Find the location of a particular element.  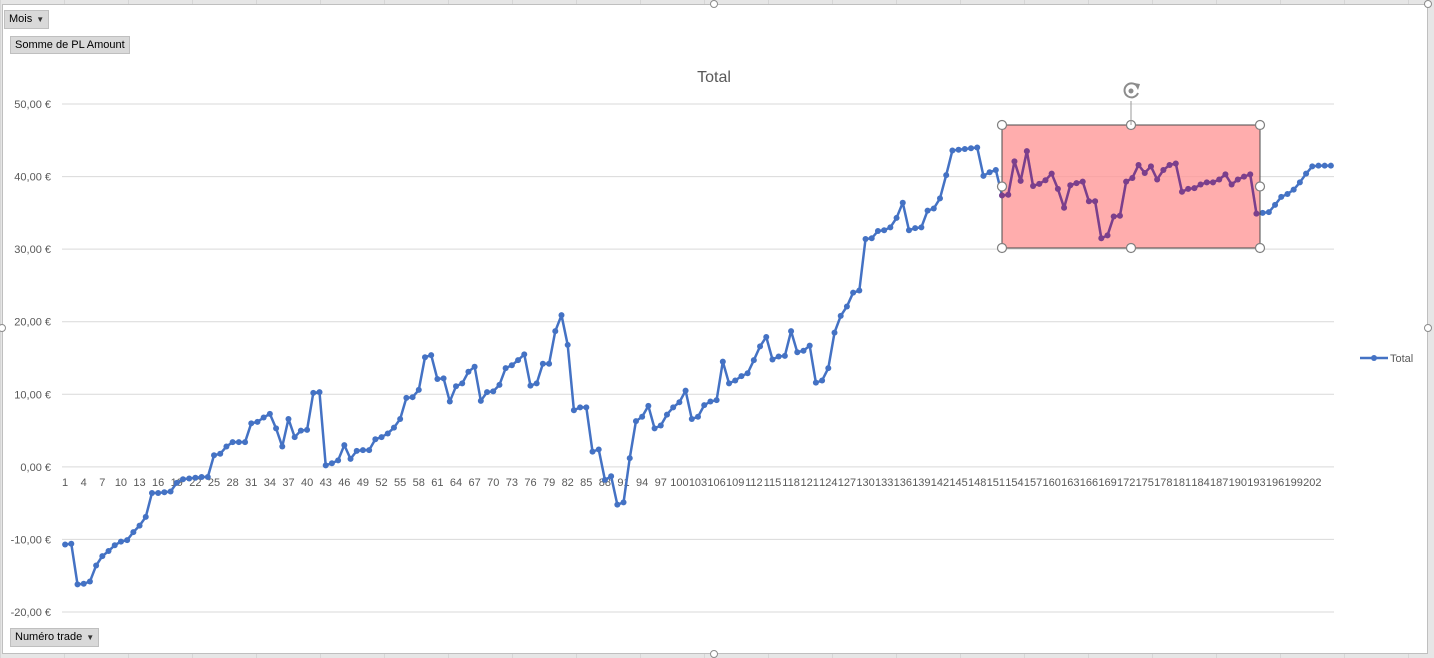

chart-resize-handle-right is located at coordinates (1428, 328).